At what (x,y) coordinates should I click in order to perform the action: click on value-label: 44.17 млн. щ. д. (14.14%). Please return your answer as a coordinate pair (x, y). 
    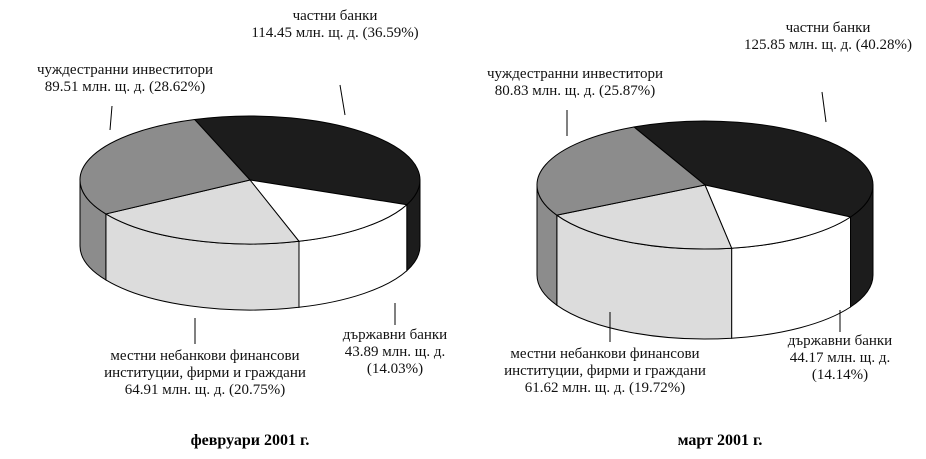
    Looking at the image, I should click on (840, 366).